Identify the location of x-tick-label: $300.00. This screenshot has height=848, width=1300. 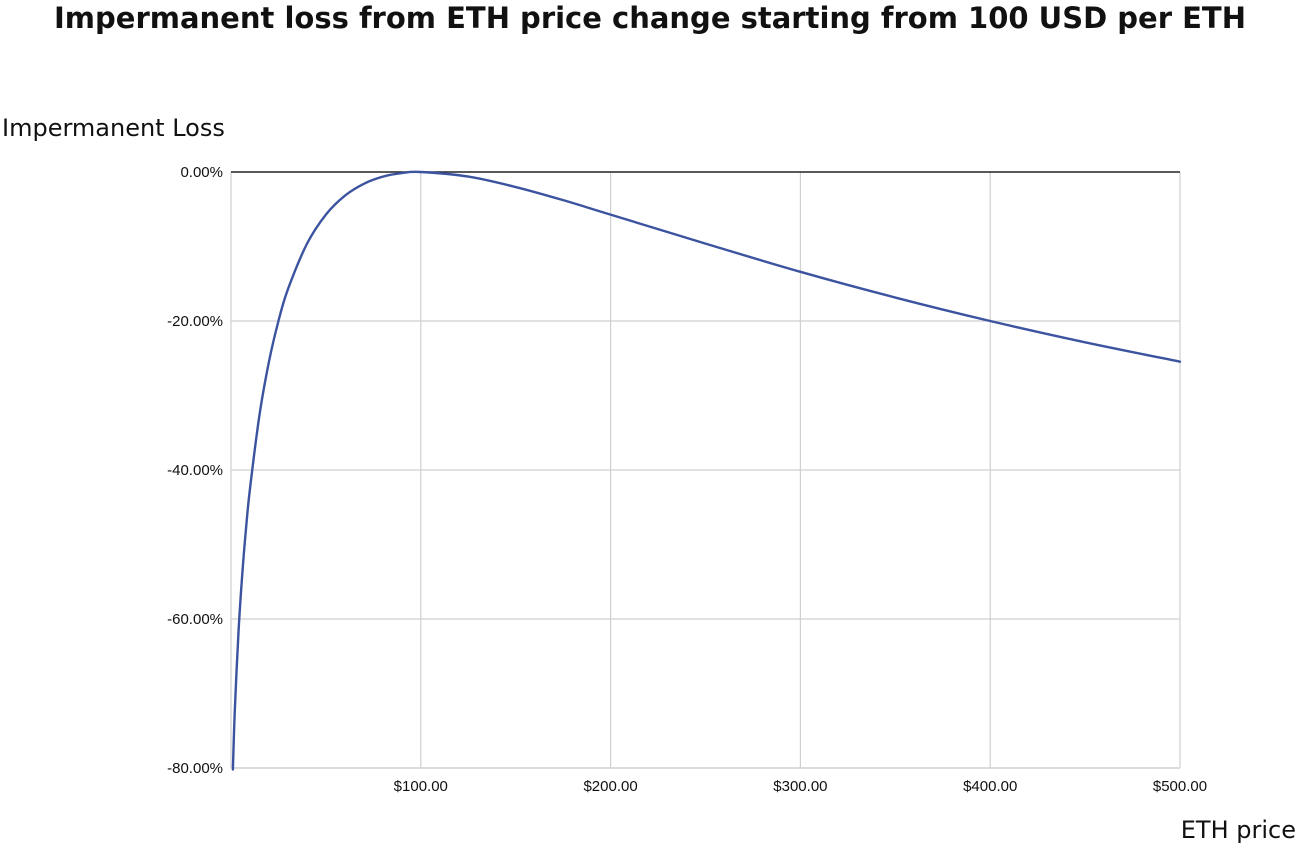
(800, 786).